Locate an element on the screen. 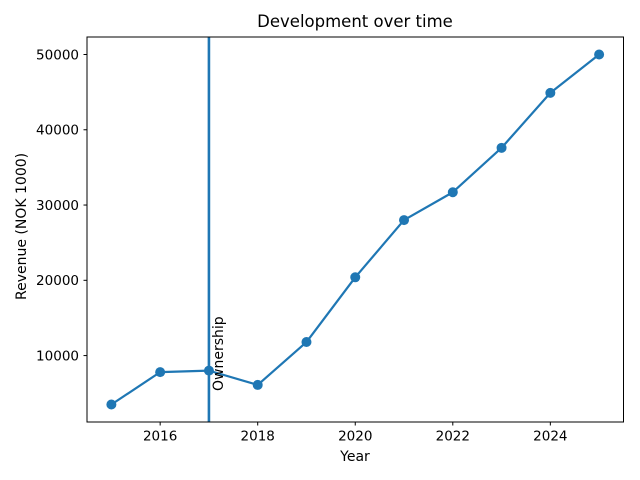  y-tick-label: 40000 is located at coordinates (57, 131).